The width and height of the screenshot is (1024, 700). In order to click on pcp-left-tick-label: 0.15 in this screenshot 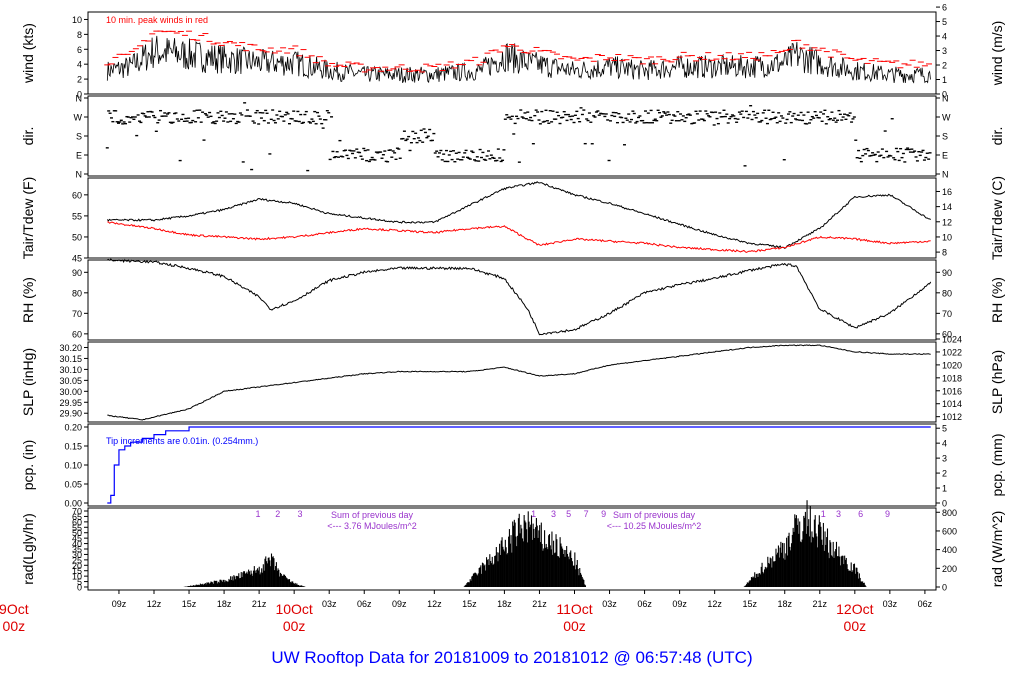, I will do `click(73, 447)`.